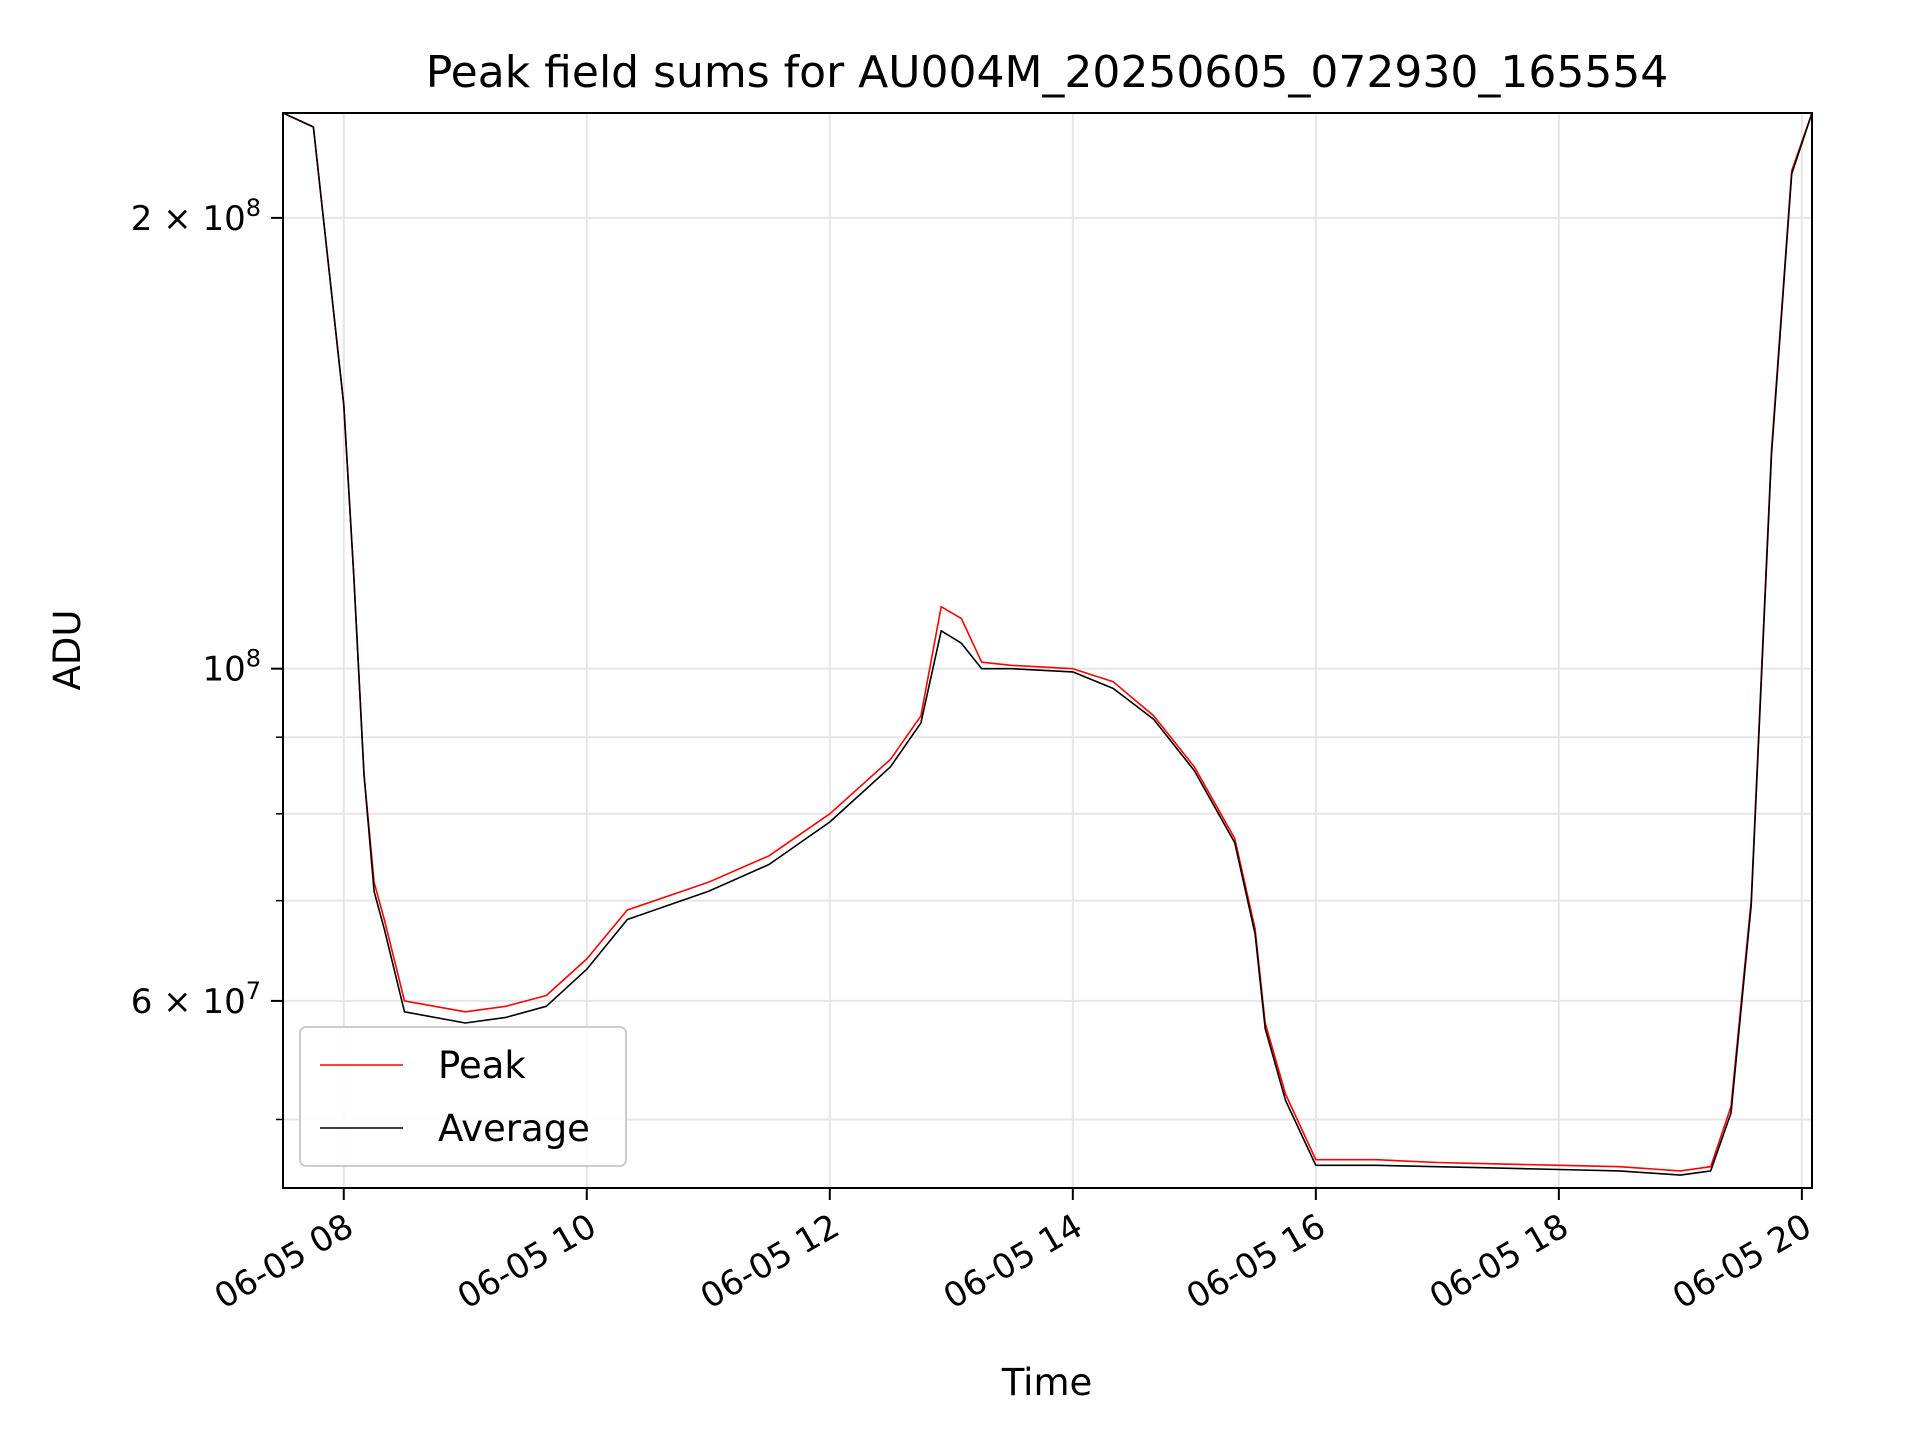 This screenshot has height=1440, width=1920. I want to click on y-tick-label: 6 × 107, so click(196, 999).